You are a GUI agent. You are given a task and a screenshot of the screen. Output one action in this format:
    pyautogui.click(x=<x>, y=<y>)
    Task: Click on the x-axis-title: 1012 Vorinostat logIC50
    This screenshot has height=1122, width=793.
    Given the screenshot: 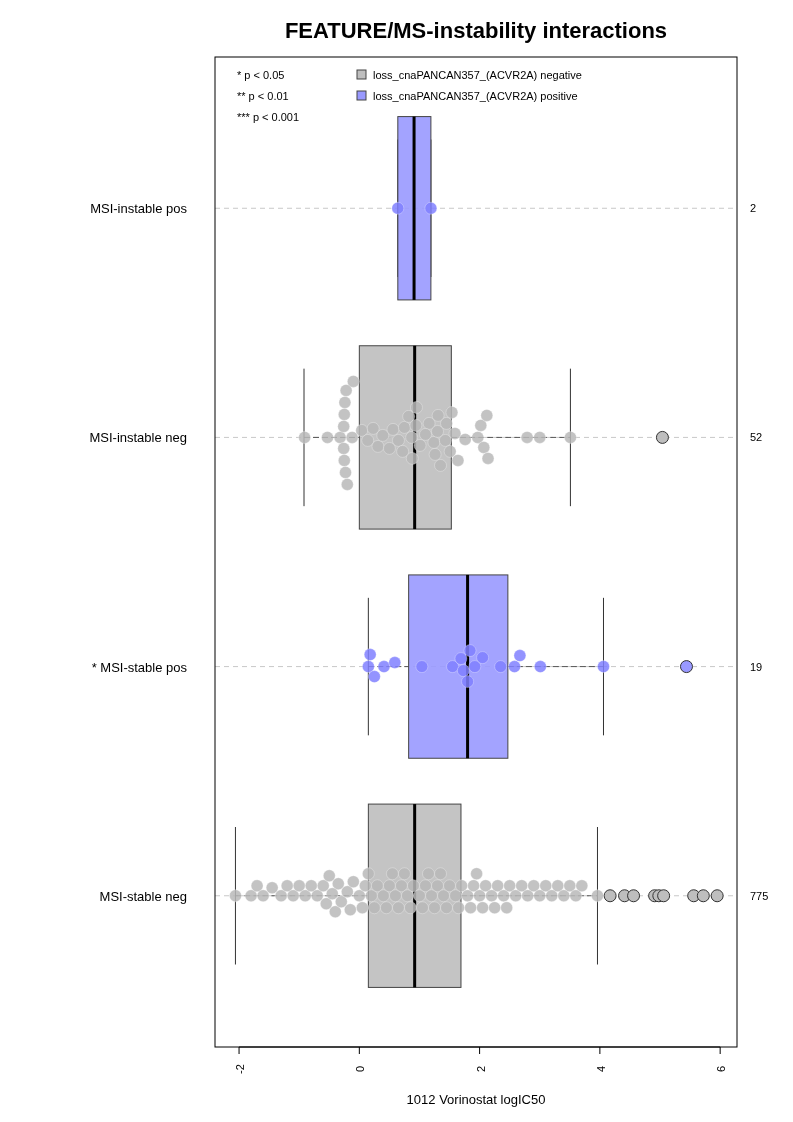 What is the action you would take?
    pyautogui.click(x=476, y=1099)
    